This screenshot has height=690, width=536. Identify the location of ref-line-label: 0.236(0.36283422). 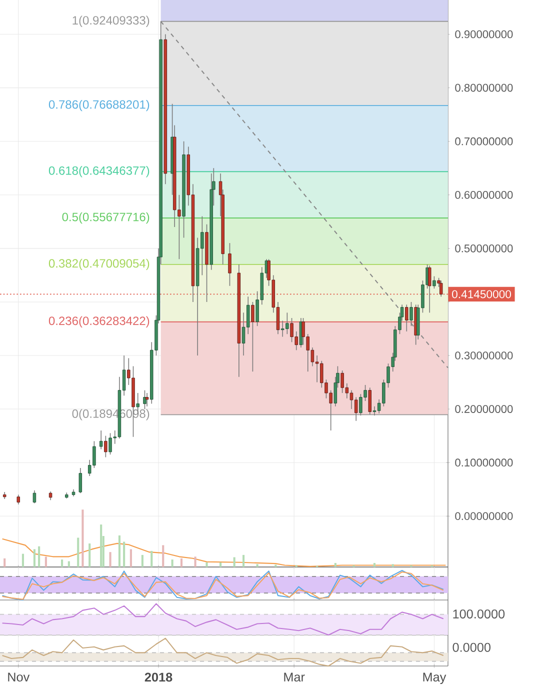
(99, 322).